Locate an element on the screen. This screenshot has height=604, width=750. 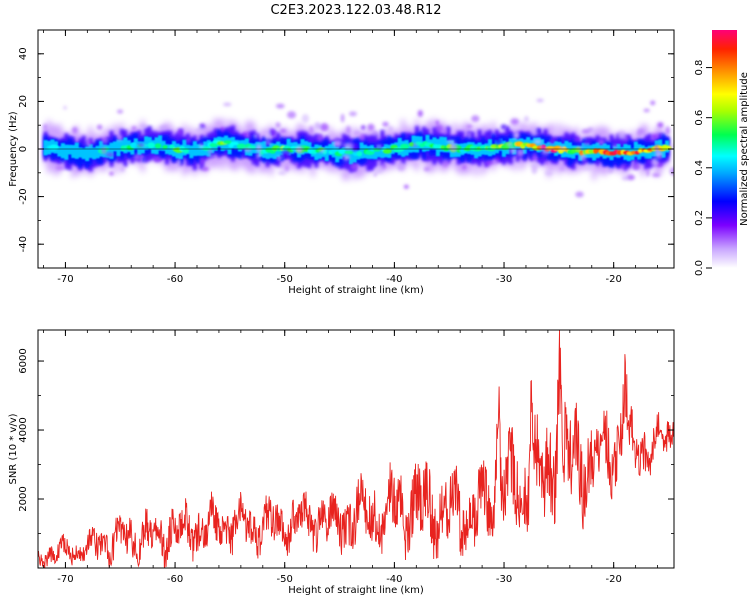
x-tick-label: -60 is located at coordinates (175, 579).